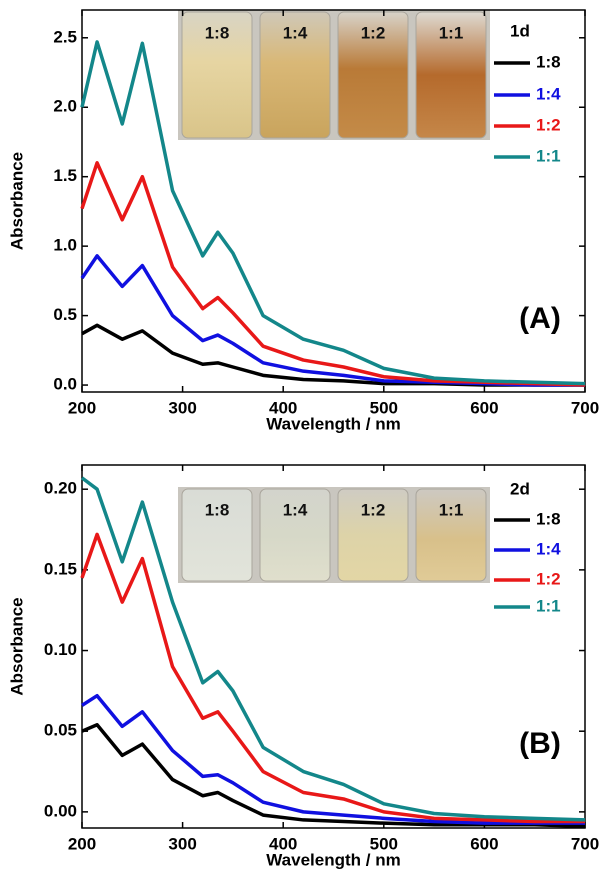 The image size is (608, 886). What do you see at coordinates (540, 743) in the screenshot?
I see `panel-label: (B)` at bounding box center [540, 743].